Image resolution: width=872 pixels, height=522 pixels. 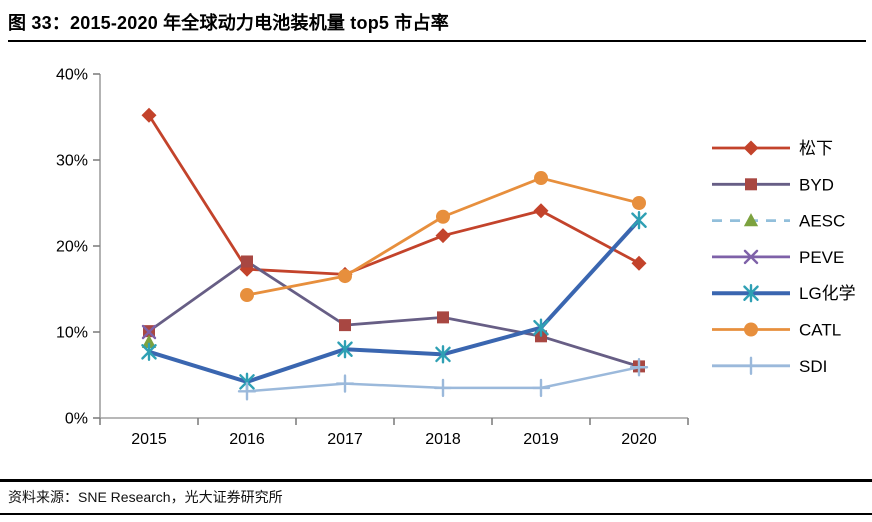 I want to click on legend-aesc-label: AESC, so click(x=822, y=221).